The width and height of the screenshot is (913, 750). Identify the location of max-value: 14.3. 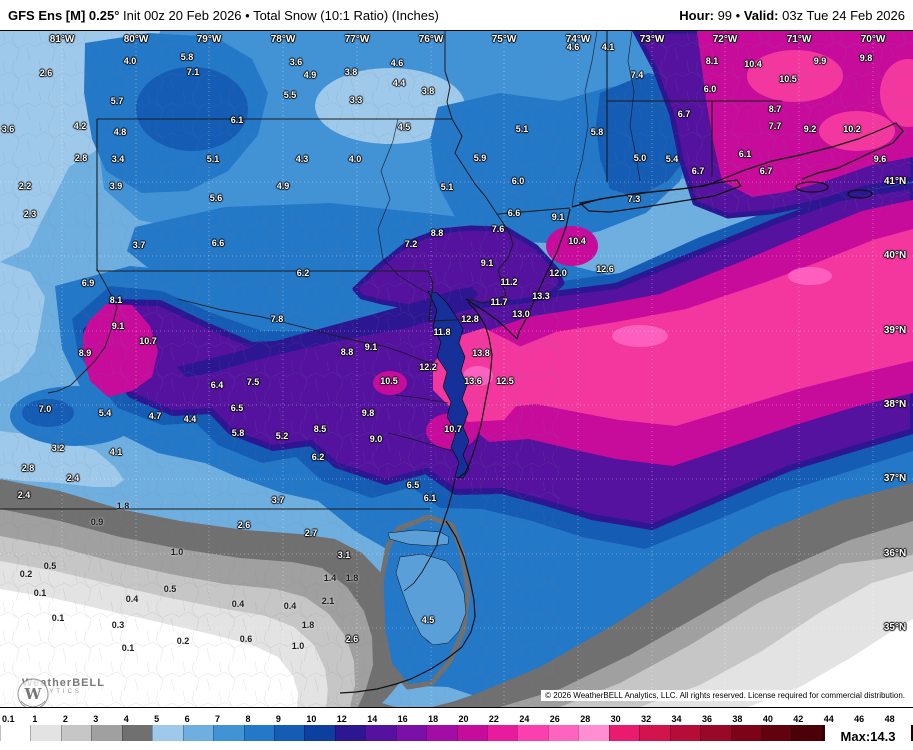
(883, 736).